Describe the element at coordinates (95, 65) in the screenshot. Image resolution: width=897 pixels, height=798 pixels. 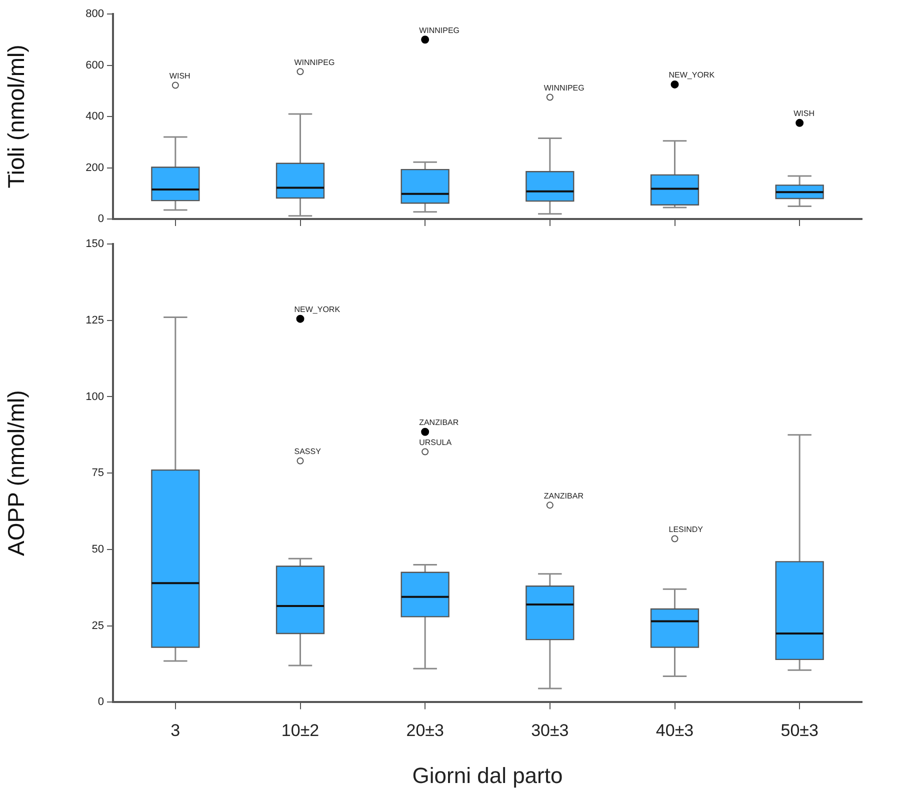
I see `y-tick-label: 600` at that location.